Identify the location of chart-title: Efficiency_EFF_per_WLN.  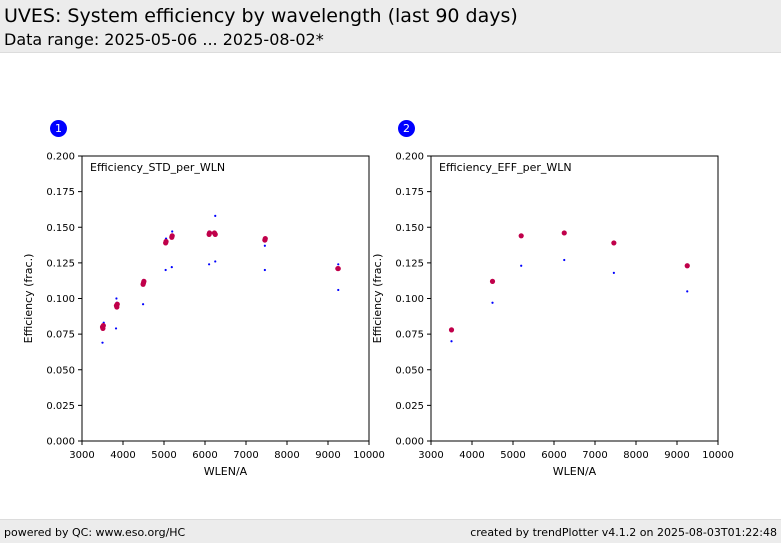
(505, 167).